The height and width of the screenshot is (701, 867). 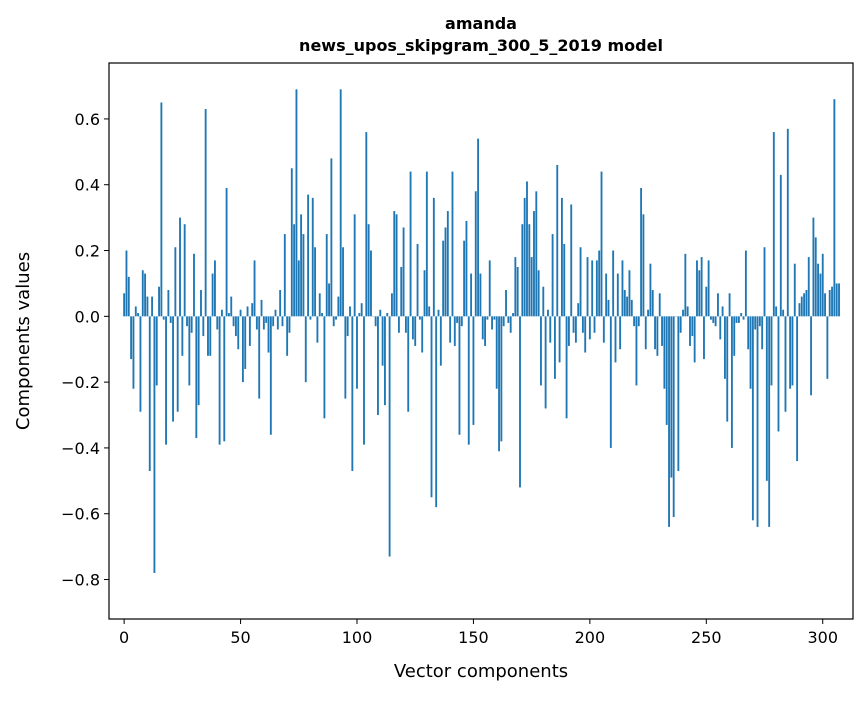 I want to click on x-tick-label: 0, so click(x=124, y=637).